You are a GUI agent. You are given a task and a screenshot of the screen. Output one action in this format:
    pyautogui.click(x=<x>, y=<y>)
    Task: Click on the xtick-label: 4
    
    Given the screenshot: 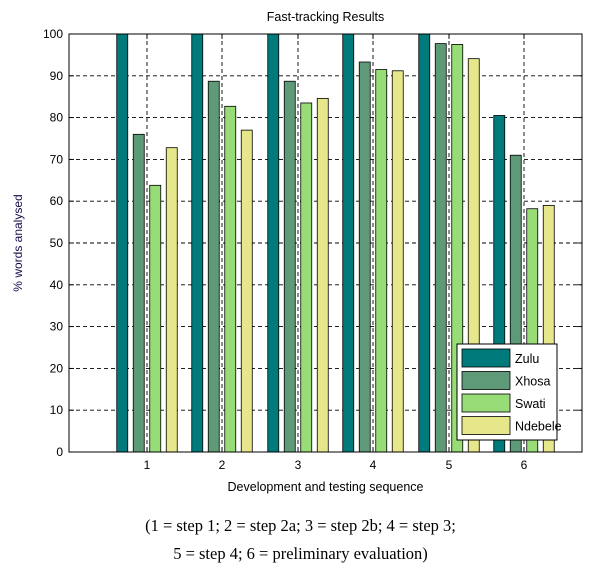 What is the action you would take?
    pyautogui.click(x=373, y=465)
    